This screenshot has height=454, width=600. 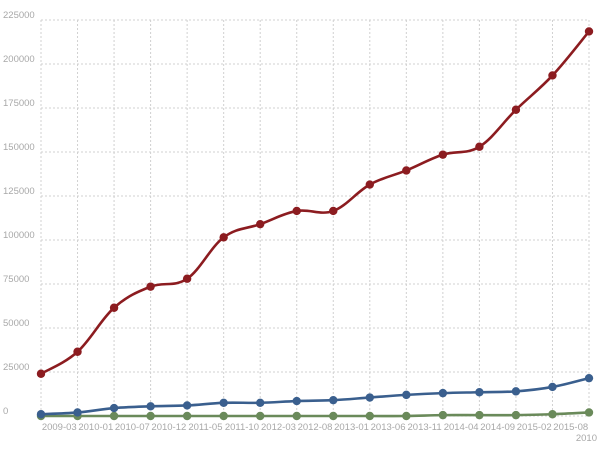 I want to click on x-tick-label: 2012-08, so click(x=315, y=427).